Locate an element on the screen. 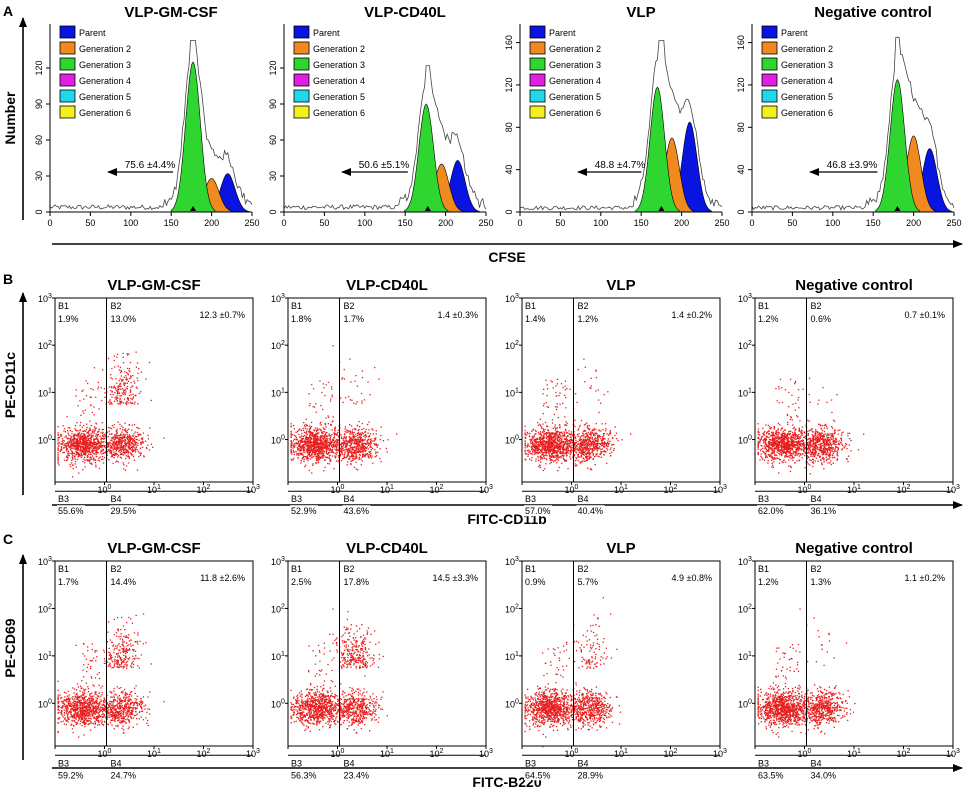  panel-label-a: A is located at coordinates (8, 11).